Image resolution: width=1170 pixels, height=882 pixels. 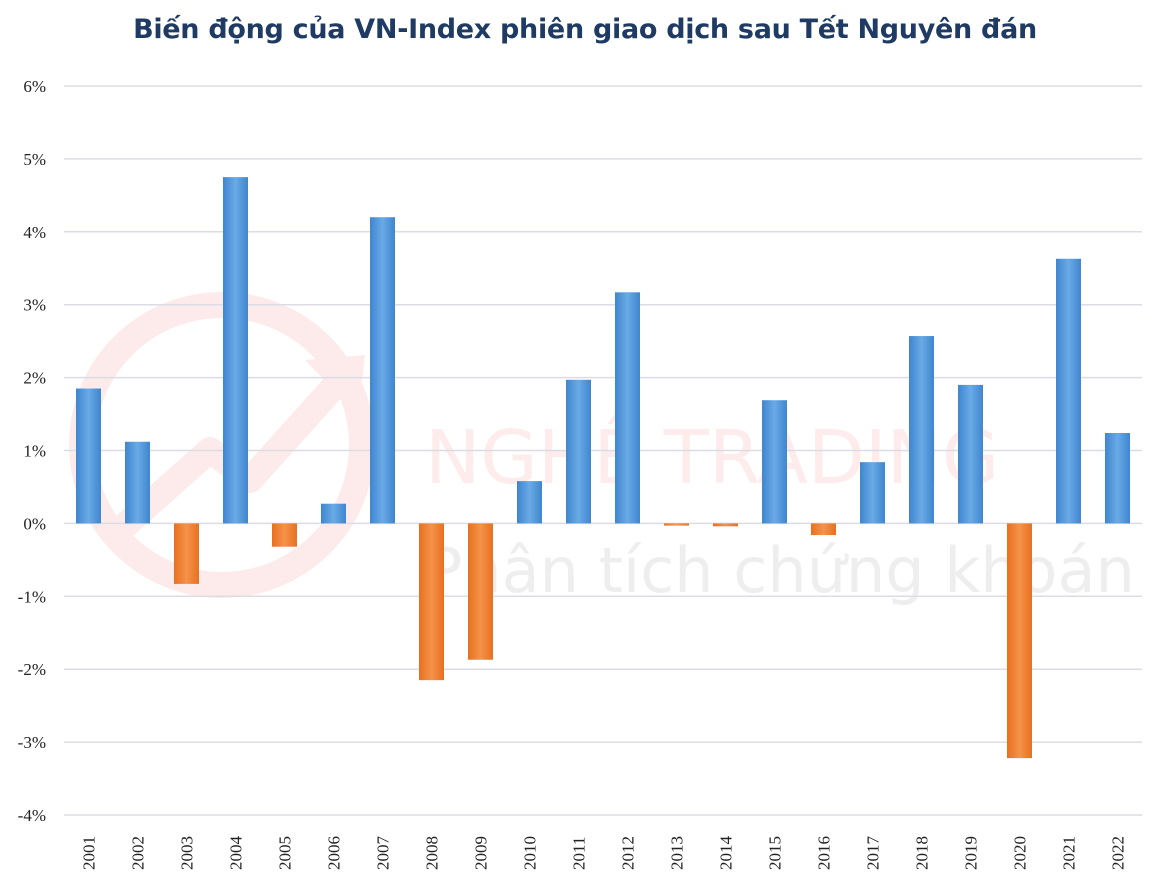 What do you see at coordinates (32, 815) in the screenshot?
I see `y-tick-label: -4%` at bounding box center [32, 815].